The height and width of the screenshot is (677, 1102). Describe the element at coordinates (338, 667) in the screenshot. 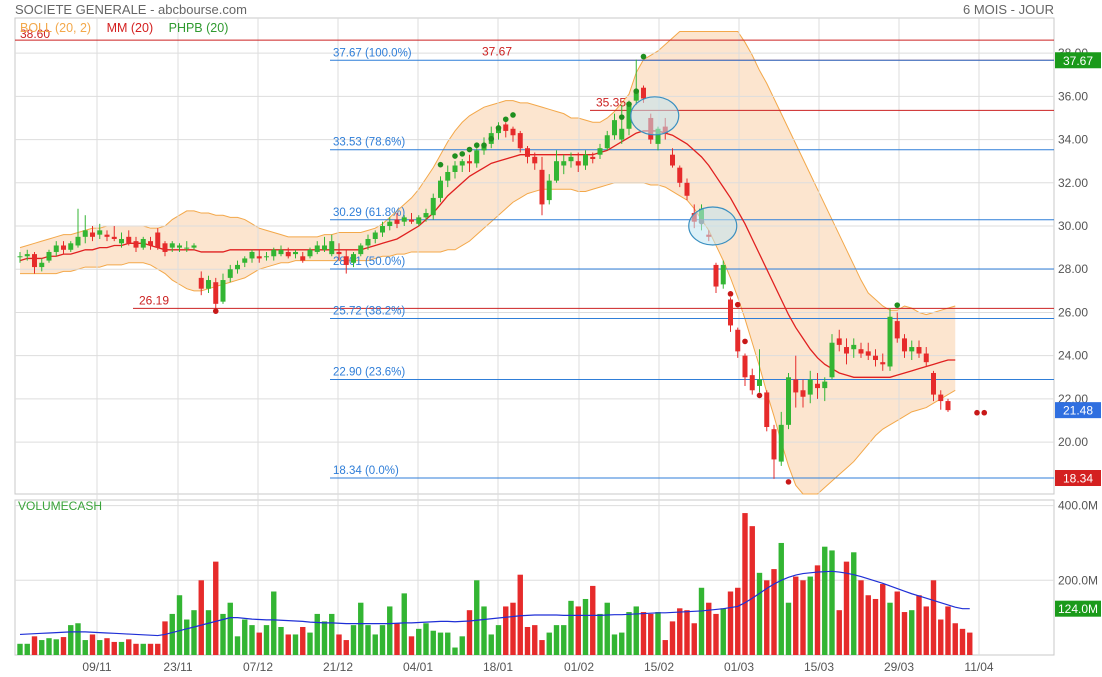

I see `x-tick-label: 21/12` at that location.